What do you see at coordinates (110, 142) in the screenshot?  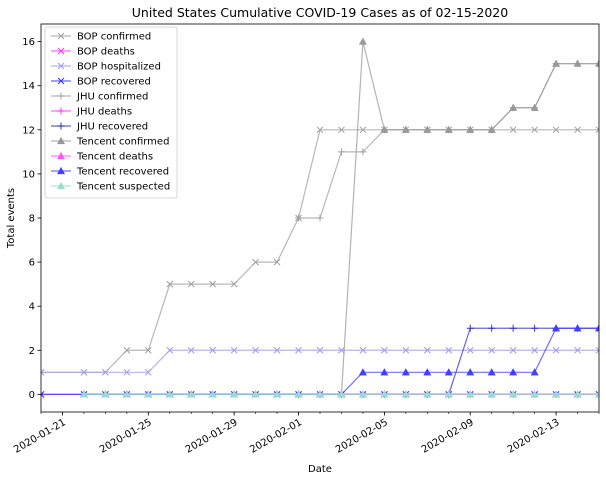 I see `legend-entry: Tencent confirmed` at bounding box center [110, 142].